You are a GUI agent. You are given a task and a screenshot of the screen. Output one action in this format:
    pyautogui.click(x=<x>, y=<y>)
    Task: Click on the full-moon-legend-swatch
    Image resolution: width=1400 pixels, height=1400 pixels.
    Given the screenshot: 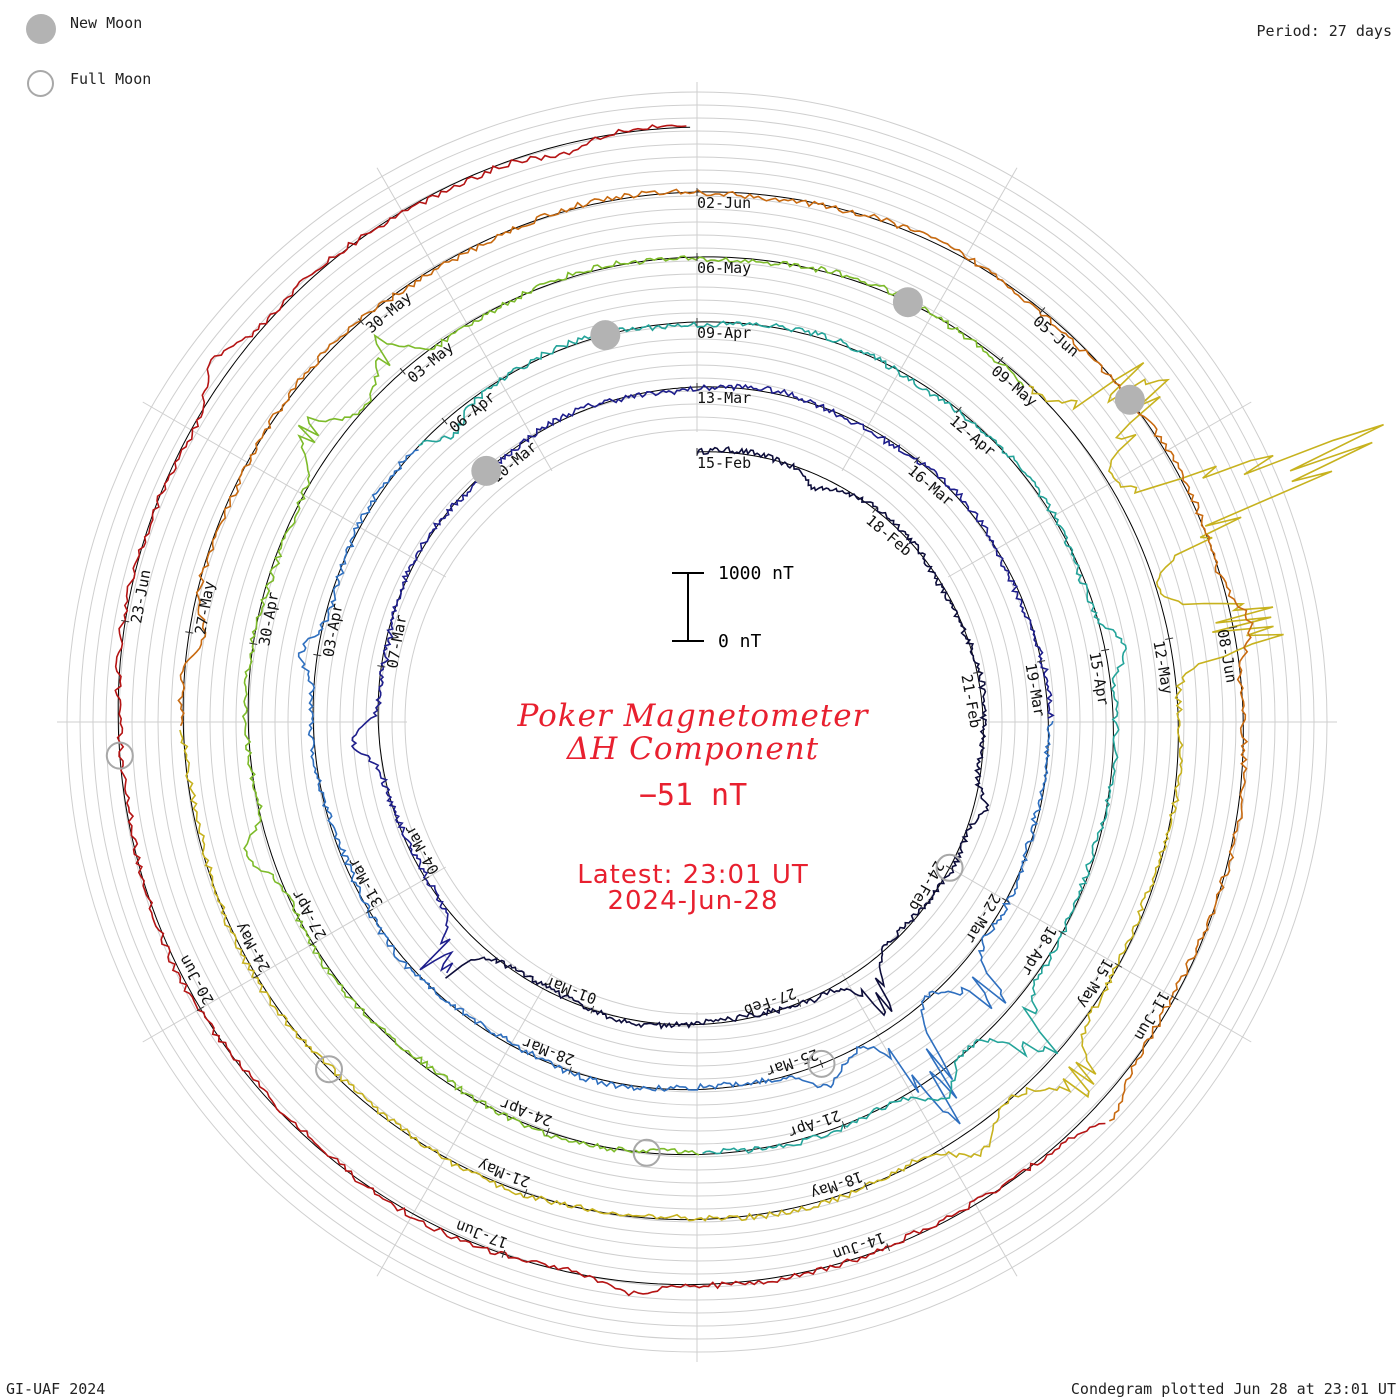 What is the action you would take?
    pyautogui.click(x=40, y=83)
    